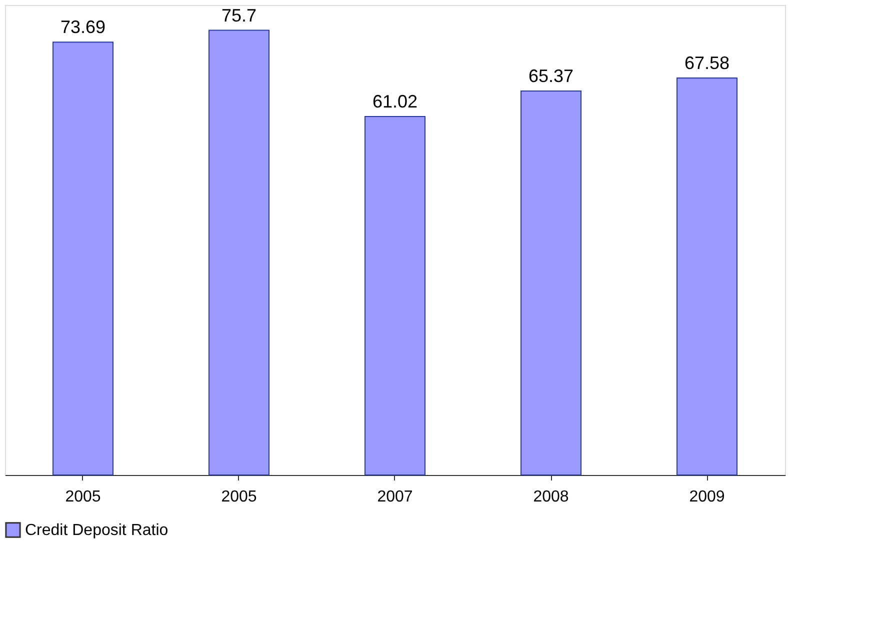  What do you see at coordinates (395, 497) in the screenshot?
I see `x-tick-label: 2007` at bounding box center [395, 497].